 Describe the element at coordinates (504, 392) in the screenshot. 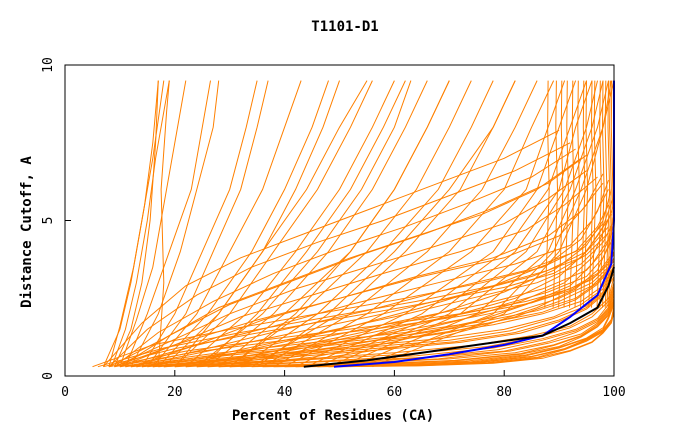

I see `x-tick-label: 80` at that location.